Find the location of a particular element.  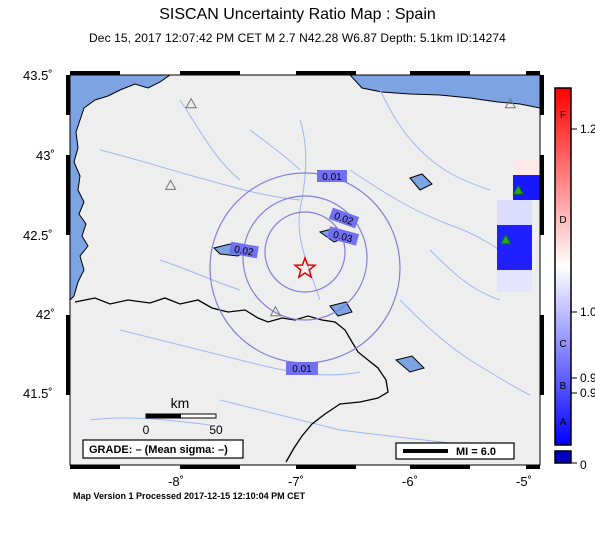

lon-label: -5˚ is located at coordinates (524, 481).